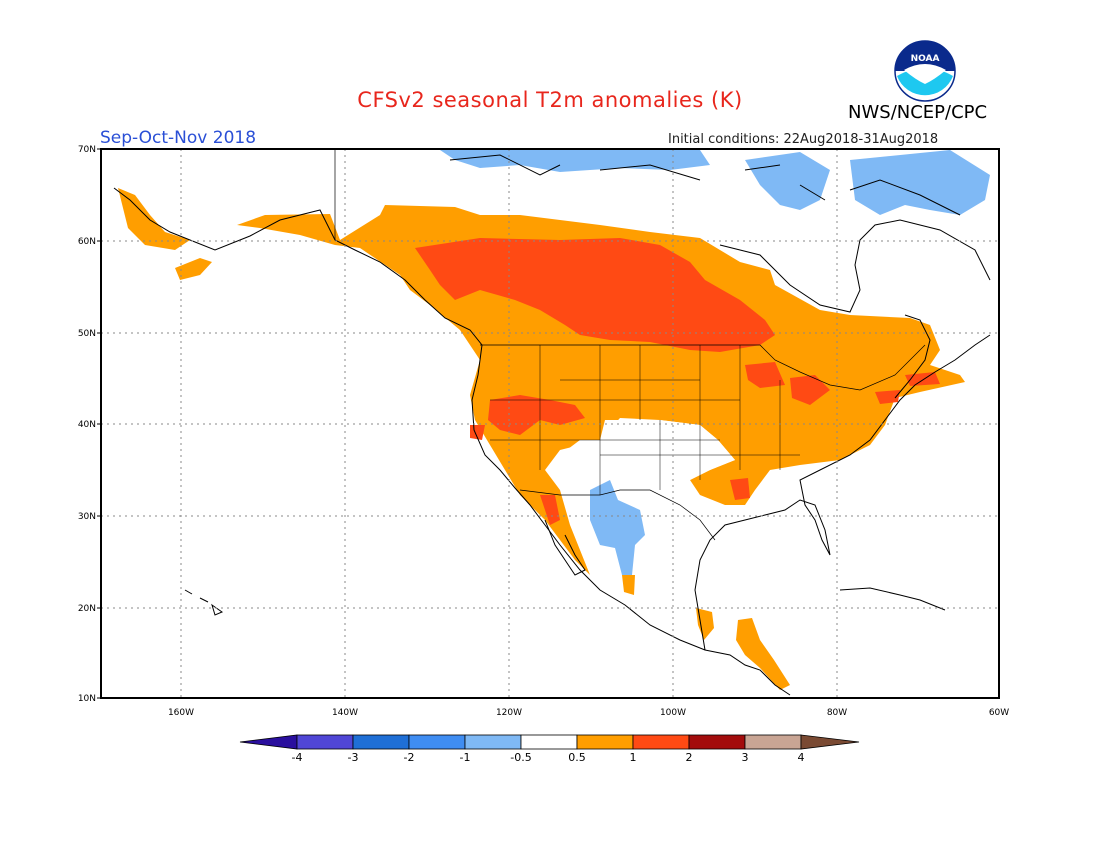 The height and width of the screenshot is (850, 1100). I want to click on colorbar-label-3: -1, so click(465, 757).